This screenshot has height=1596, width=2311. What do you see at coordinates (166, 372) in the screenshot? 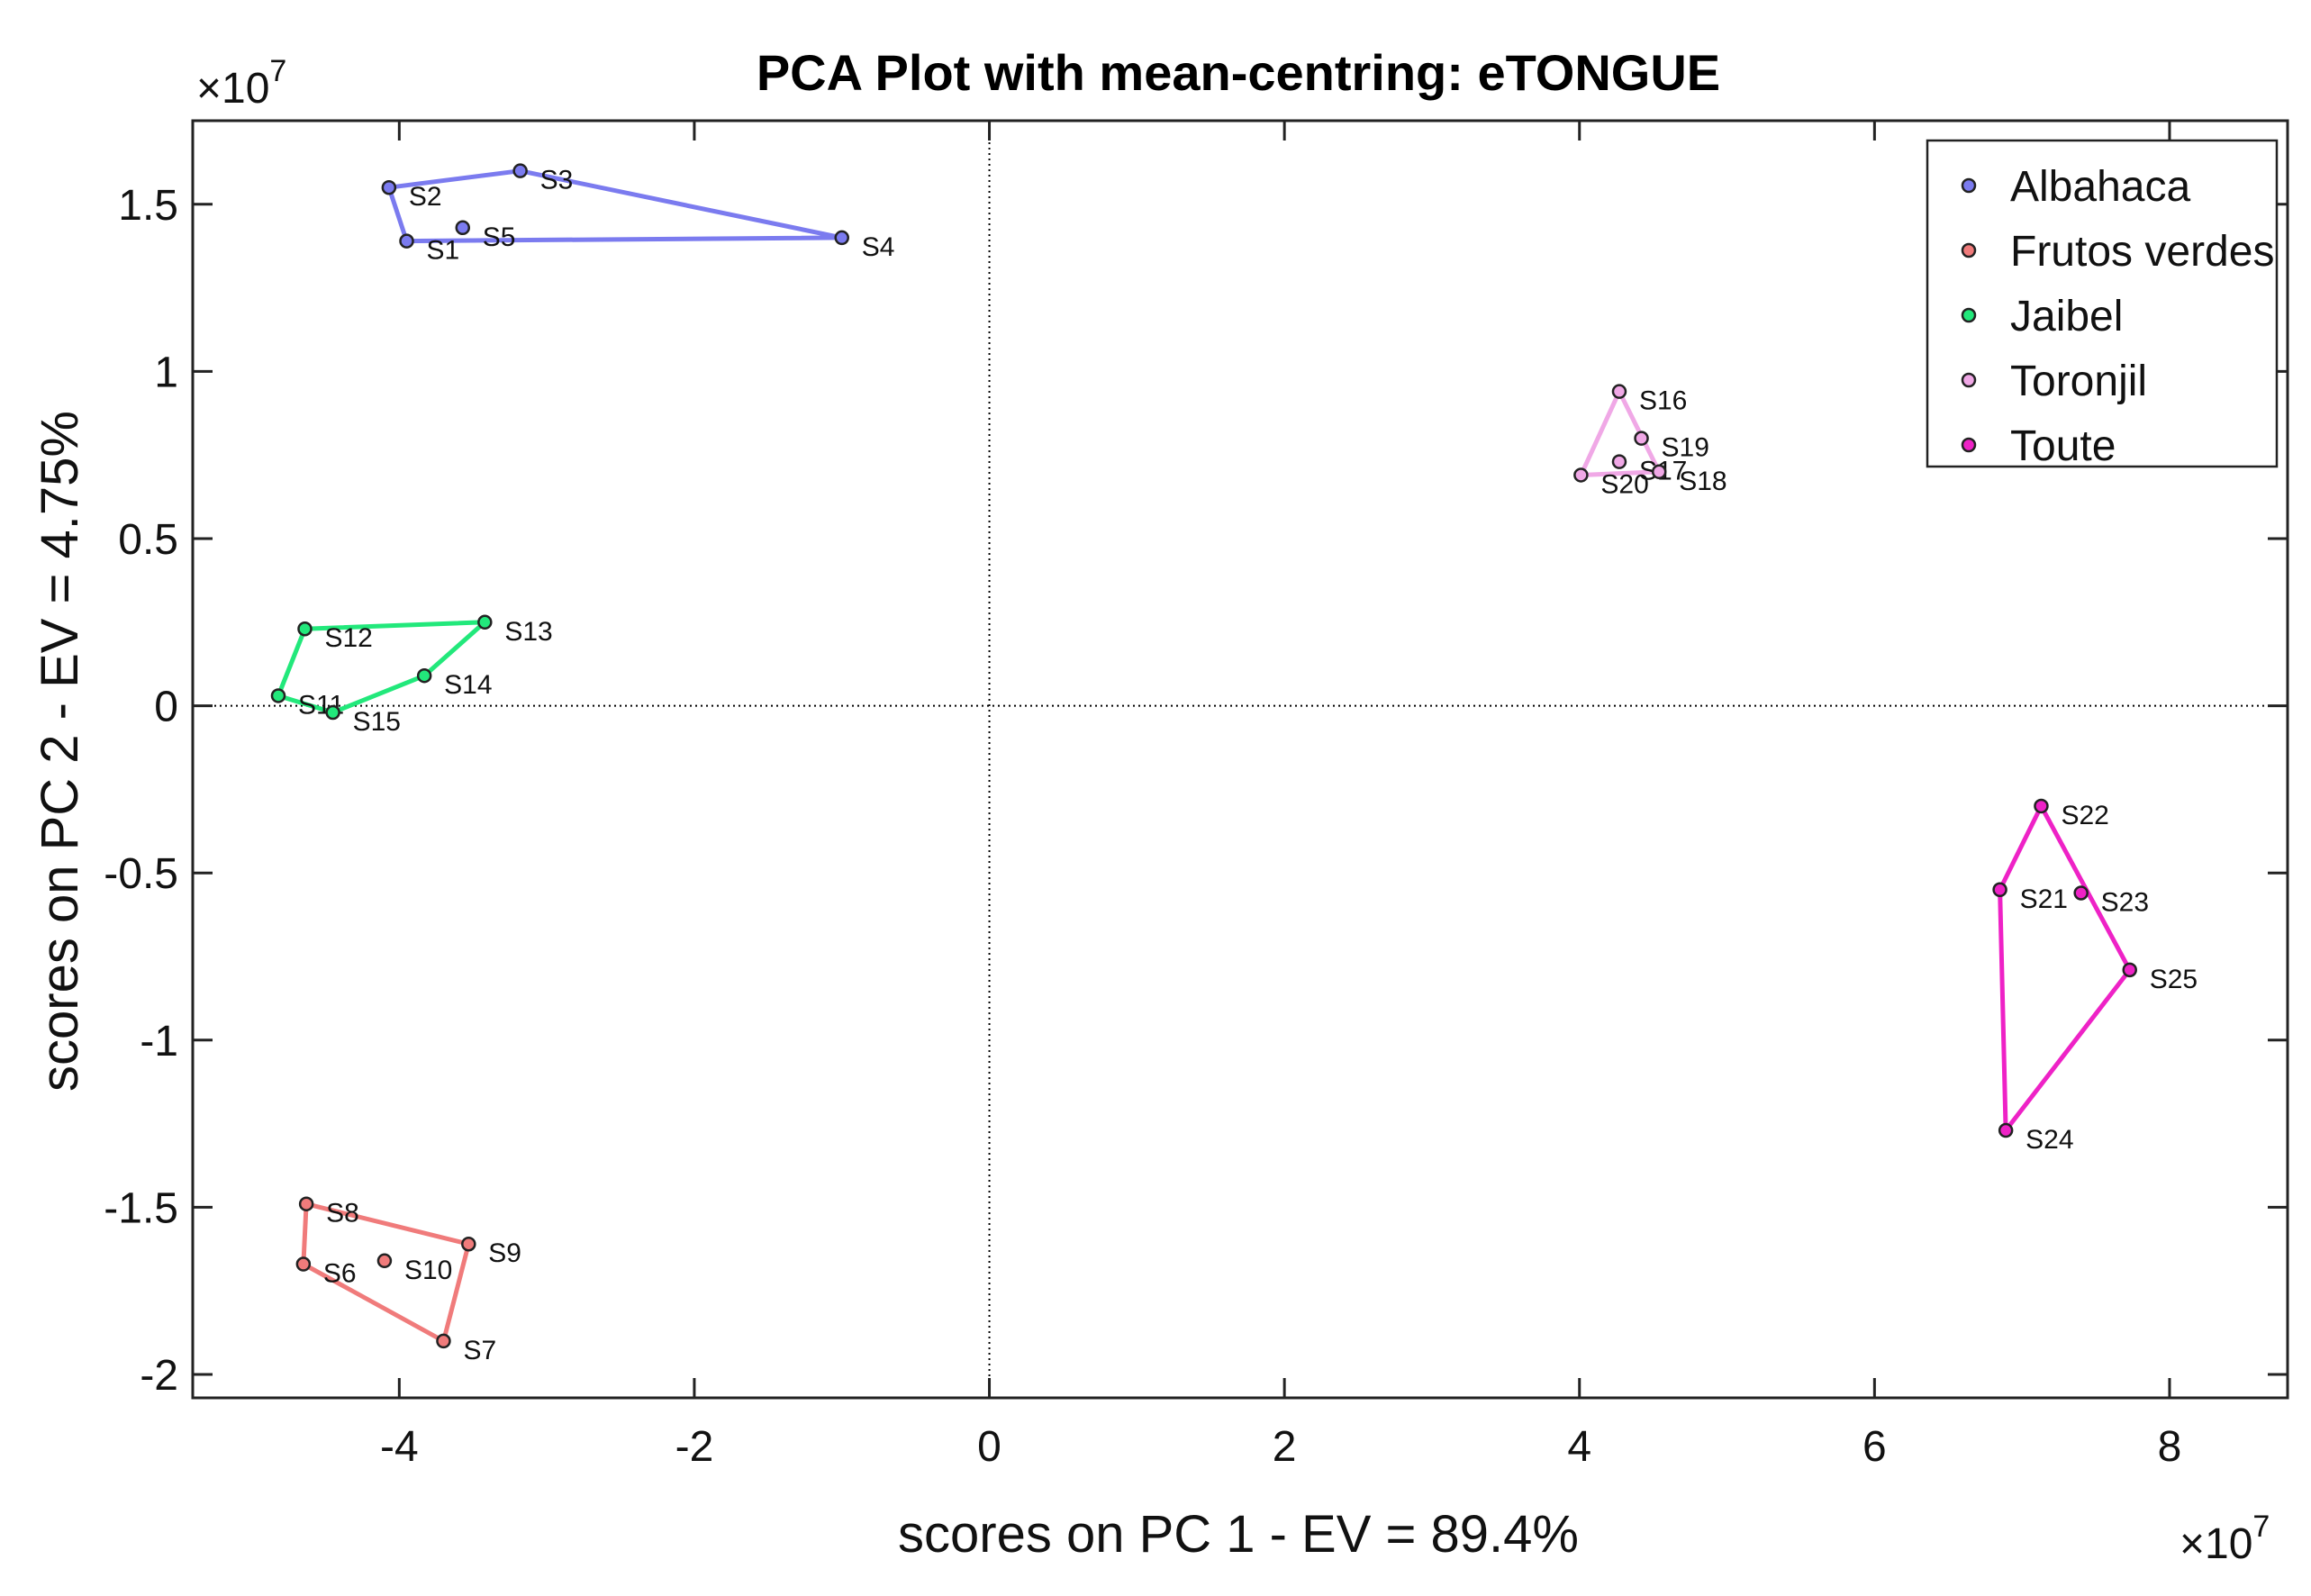
I see `y-tick-label: 1` at bounding box center [166, 372].